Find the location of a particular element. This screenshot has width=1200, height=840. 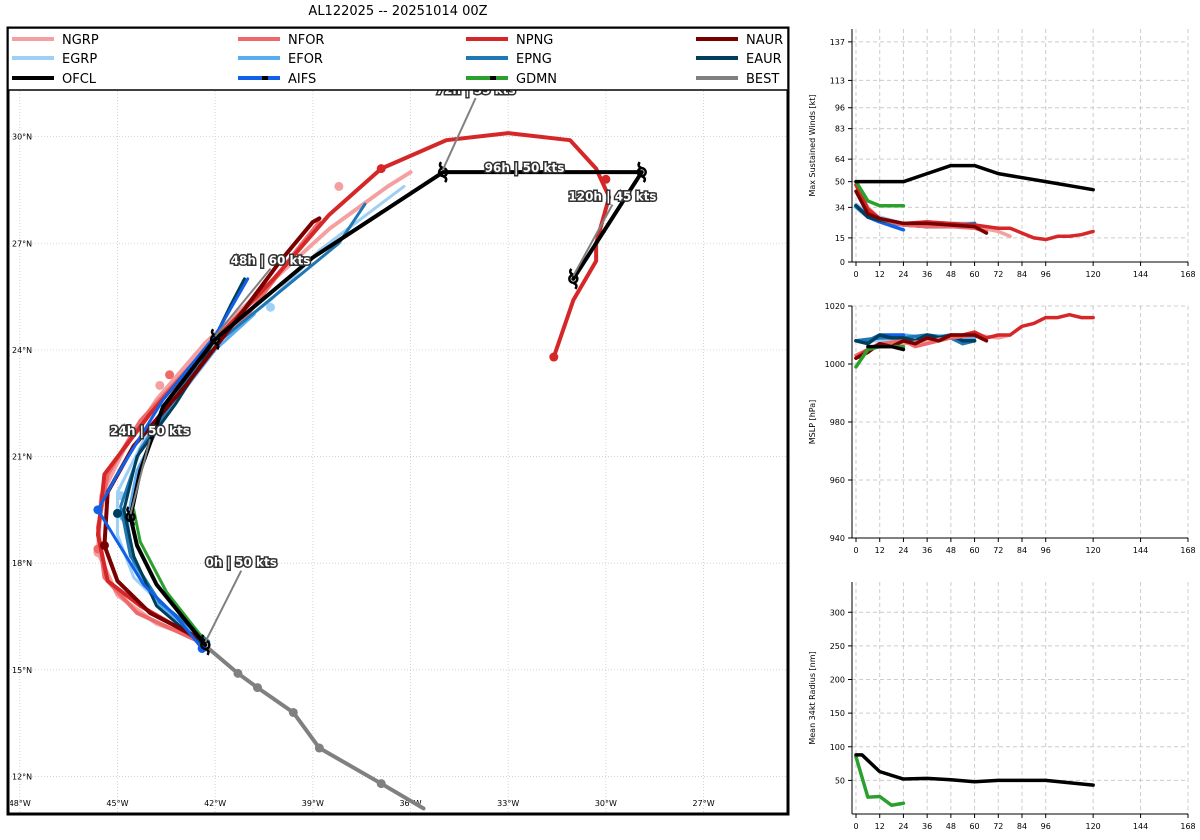

intensity-series-naur is located at coordinates (921, 212).